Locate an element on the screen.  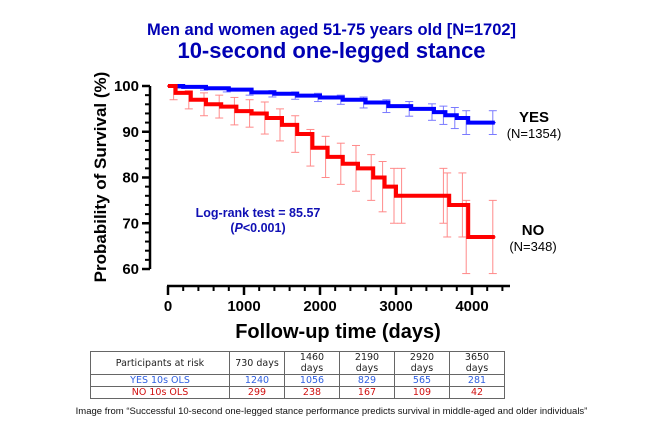
p-italic: P is located at coordinates (239, 228).